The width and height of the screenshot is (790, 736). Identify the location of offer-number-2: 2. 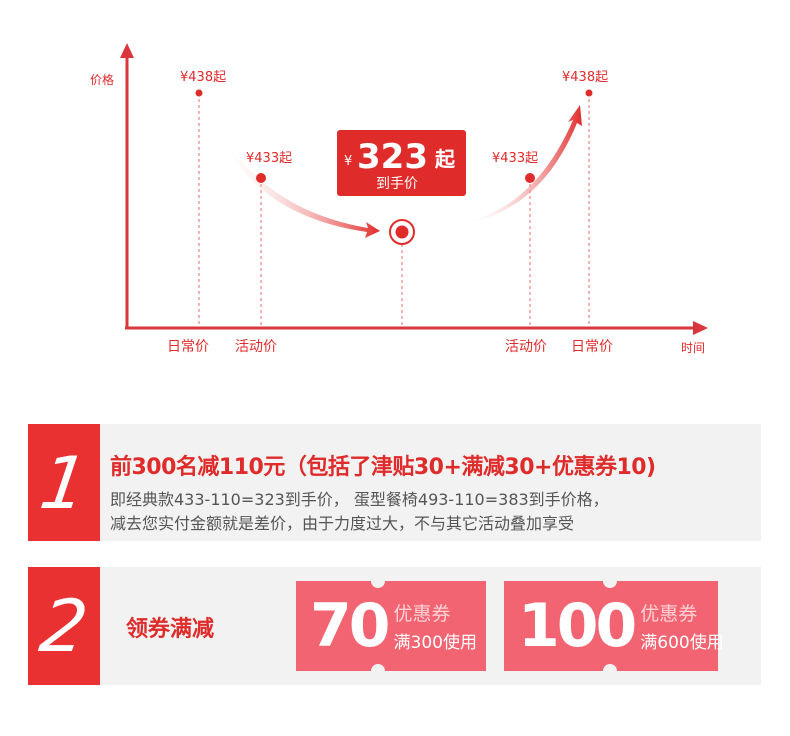
(64, 626).